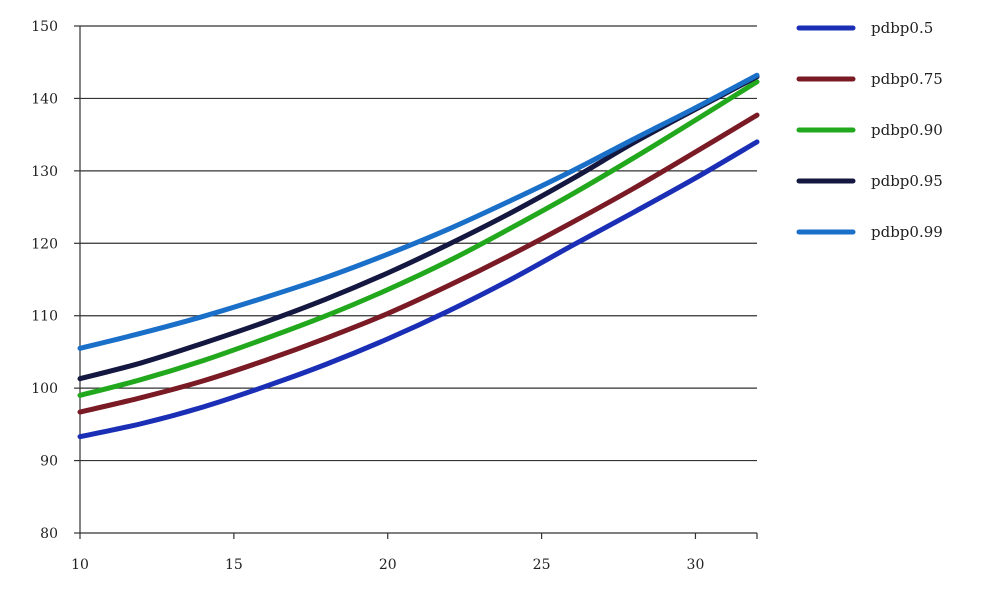 This screenshot has height=592, width=1000. I want to click on y-axis-tick-labels: 80 90 100 110 120 130 140 150, so click(44, 280).